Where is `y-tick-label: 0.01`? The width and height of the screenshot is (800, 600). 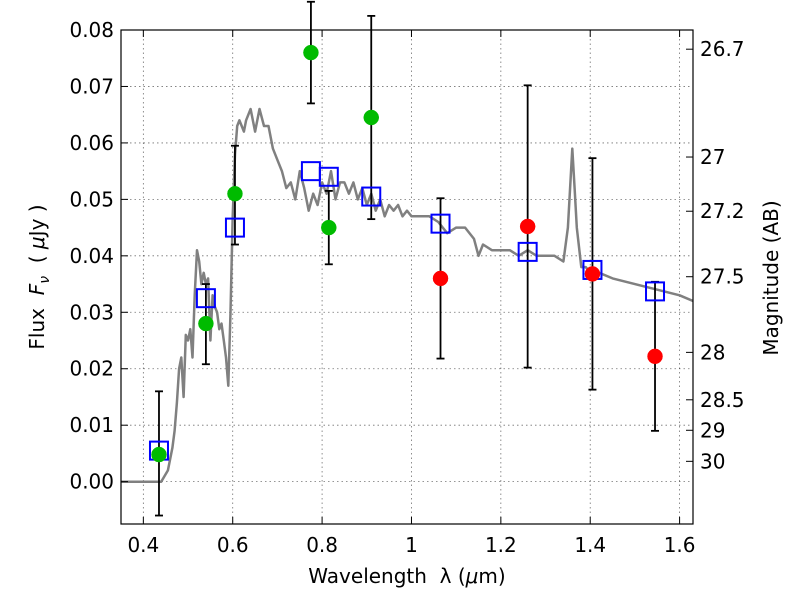 y-tick-label: 0.01 is located at coordinates (91, 425).